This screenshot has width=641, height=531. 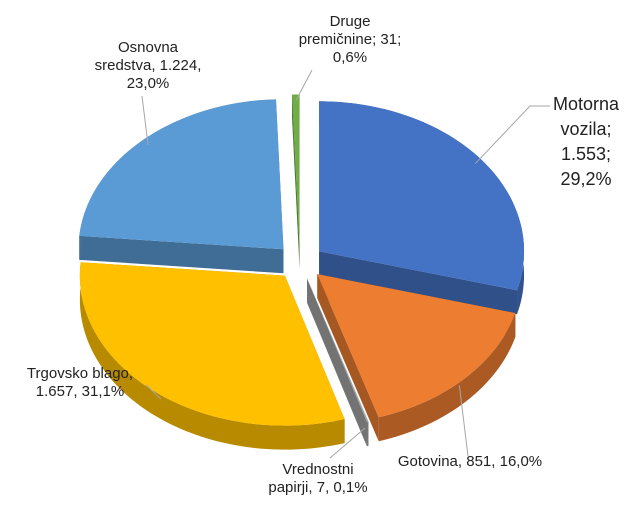 What do you see at coordinates (335, 30) in the screenshot?
I see `category-name: Druge premičnine` at bounding box center [335, 30].